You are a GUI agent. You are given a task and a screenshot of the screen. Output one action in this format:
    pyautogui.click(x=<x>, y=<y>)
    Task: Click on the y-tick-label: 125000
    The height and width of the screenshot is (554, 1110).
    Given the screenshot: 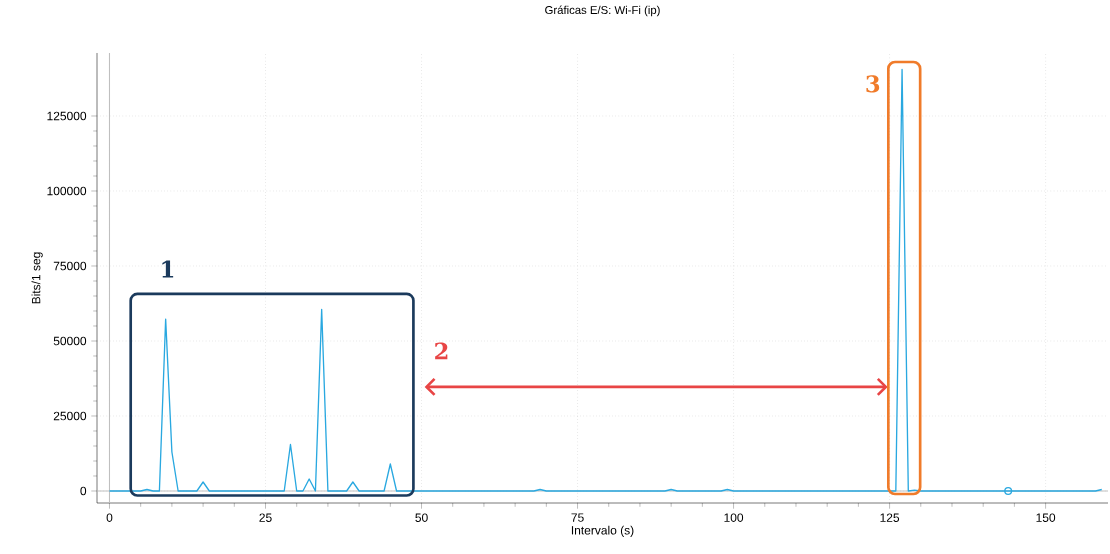 What is the action you would take?
    pyautogui.click(x=67, y=116)
    